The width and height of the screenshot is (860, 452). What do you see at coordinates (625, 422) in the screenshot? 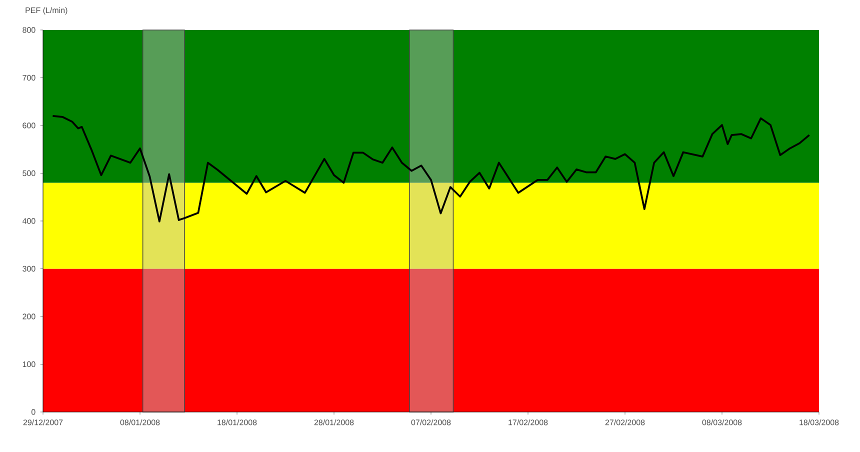
I see `x-tick-label: 27/02/2008` at bounding box center [625, 422].